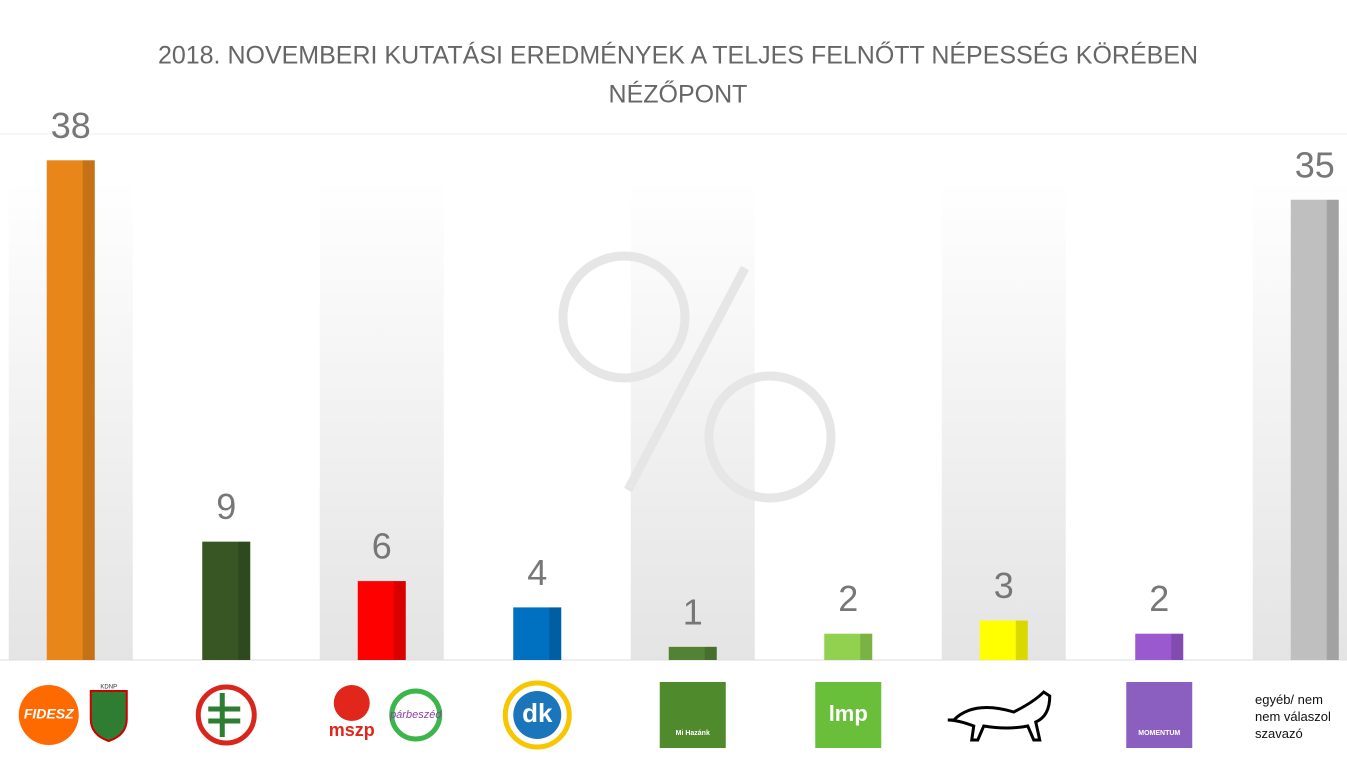 This screenshot has width=1347, height=758. I want to click on percent-watermark, so click(697, 377).